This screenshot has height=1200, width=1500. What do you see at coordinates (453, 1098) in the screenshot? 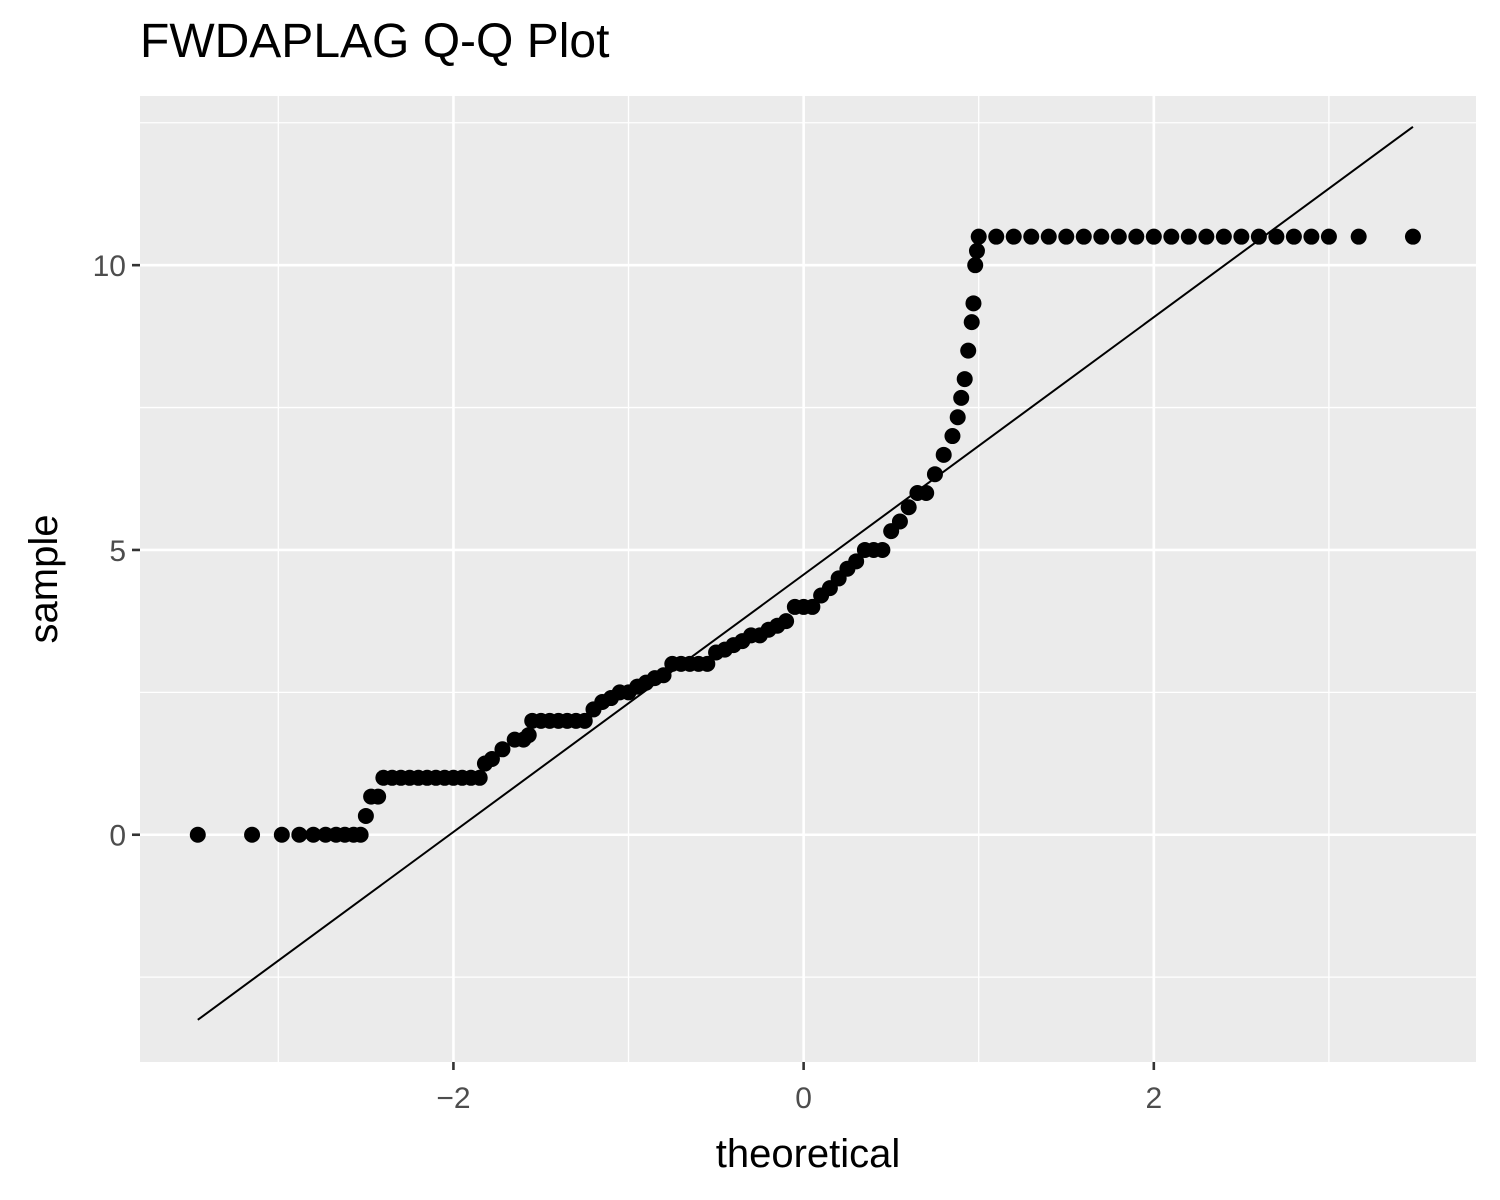
I see `x-tick-label: −2` at bounding box center [453, 1098].